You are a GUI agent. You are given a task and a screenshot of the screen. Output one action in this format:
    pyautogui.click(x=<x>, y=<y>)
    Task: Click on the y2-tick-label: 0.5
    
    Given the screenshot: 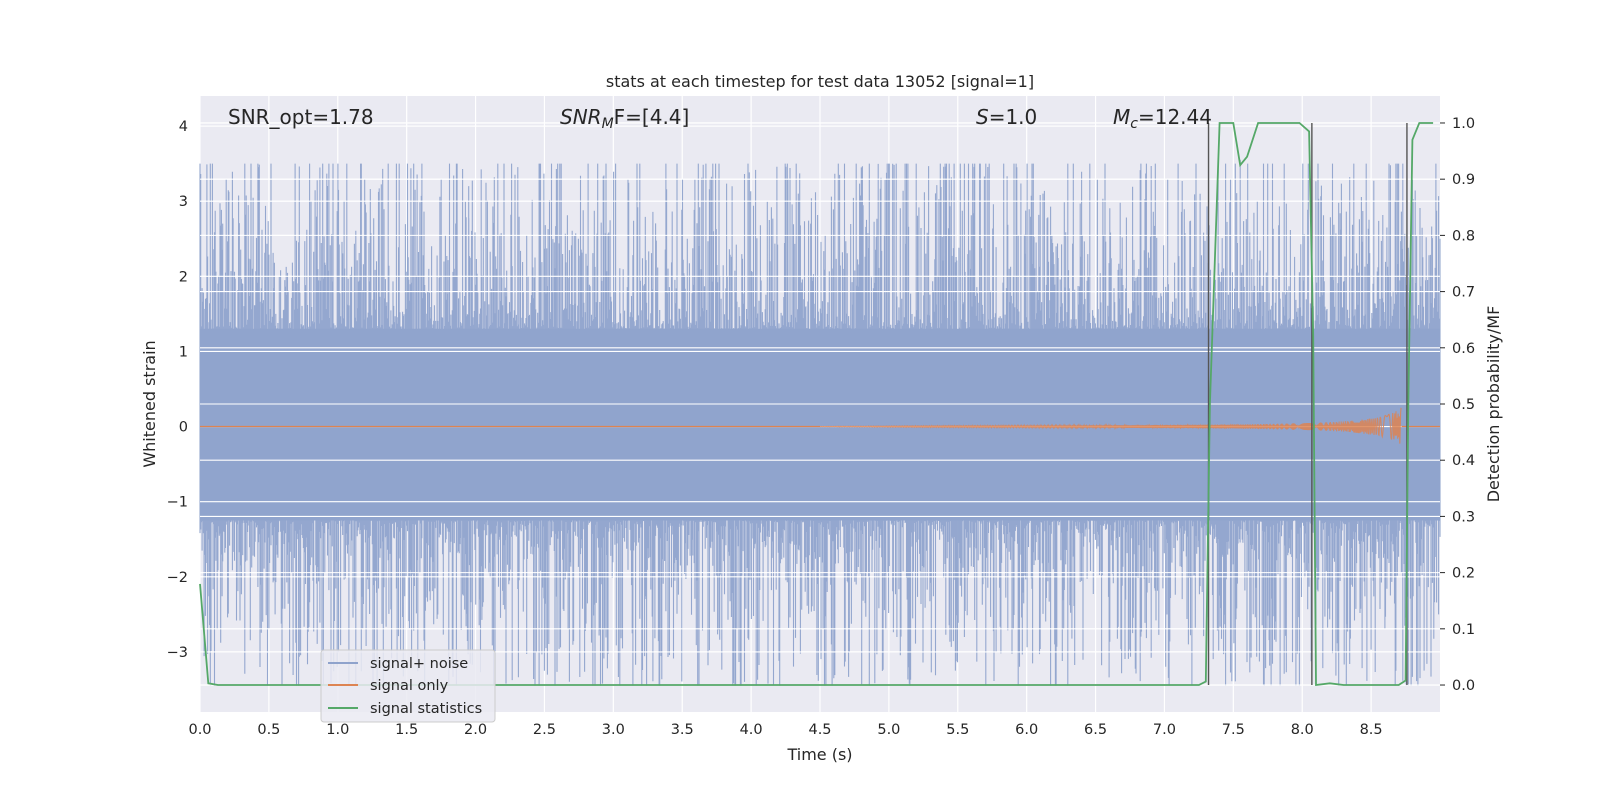 What is the action you would take?
    pyautogui.click(x=1463, y=405)
    